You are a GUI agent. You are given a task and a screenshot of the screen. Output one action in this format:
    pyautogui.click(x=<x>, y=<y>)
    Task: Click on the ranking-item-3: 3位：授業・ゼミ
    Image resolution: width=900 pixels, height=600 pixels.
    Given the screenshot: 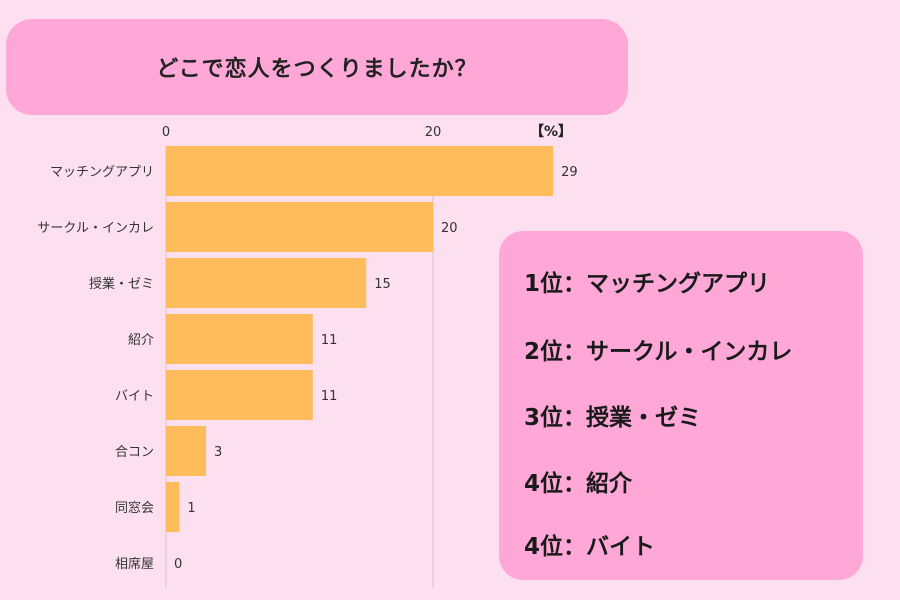 What is the action you would take?
    pyautogui.click(x=613, y=418)
    